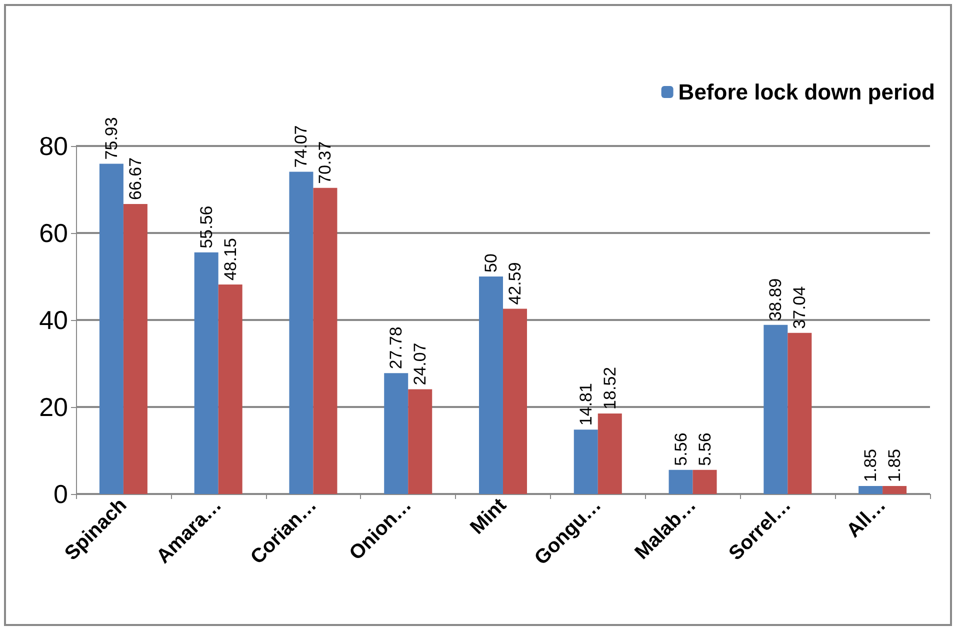 Image resolution: width=958 pixels, height=632 pixels. I want to click on y-tick-label: 0, so click(61, 494).